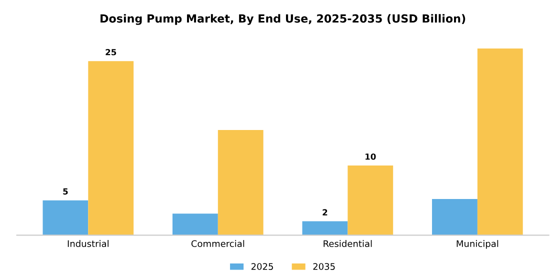 The image size is (560, 280). I want to click on data-label: 25, so click(111, 52).